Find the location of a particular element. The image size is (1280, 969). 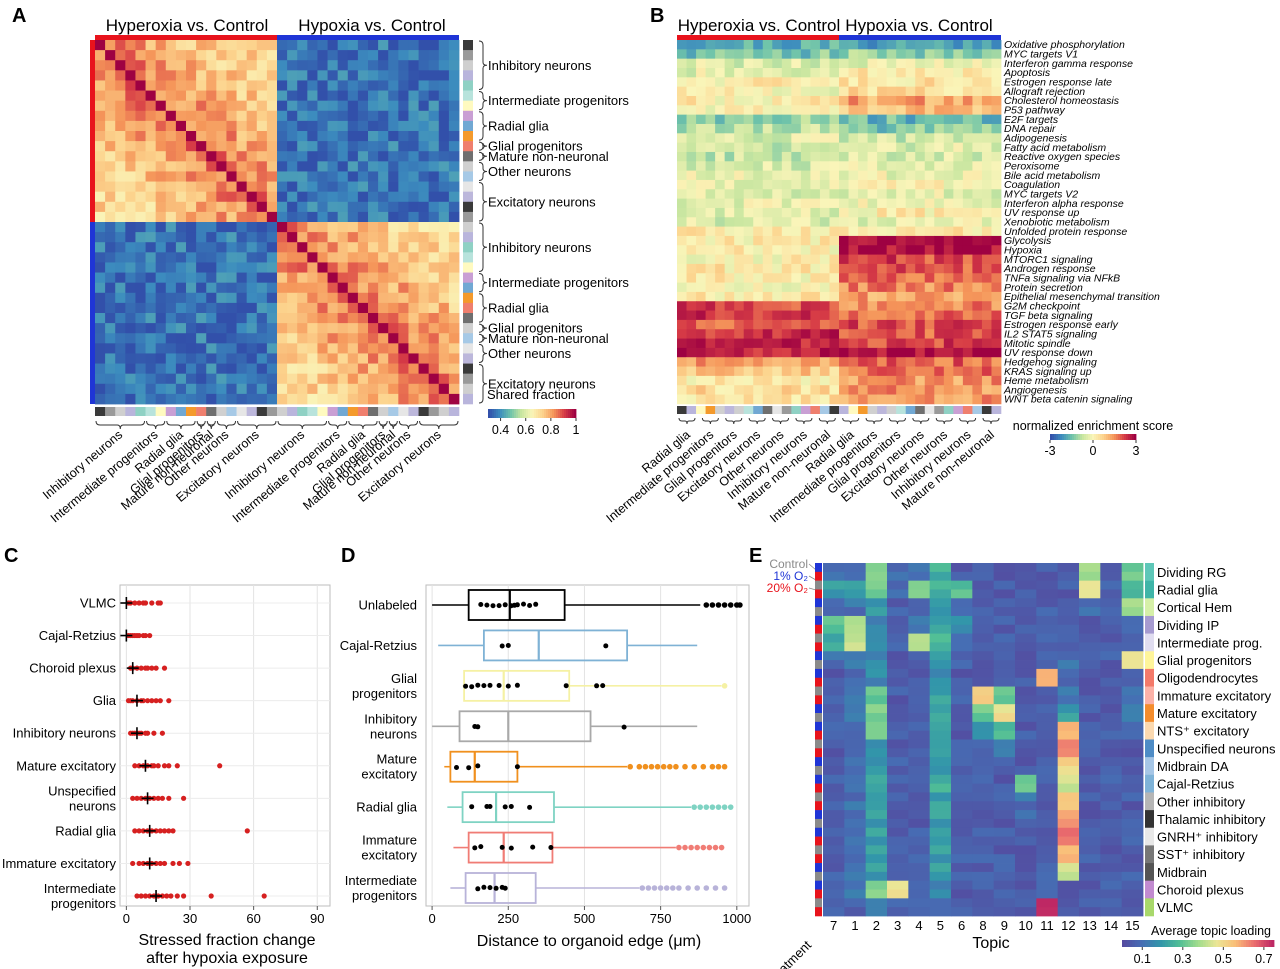

topic-tick-label: 8 is located at coordinates (982, 925).